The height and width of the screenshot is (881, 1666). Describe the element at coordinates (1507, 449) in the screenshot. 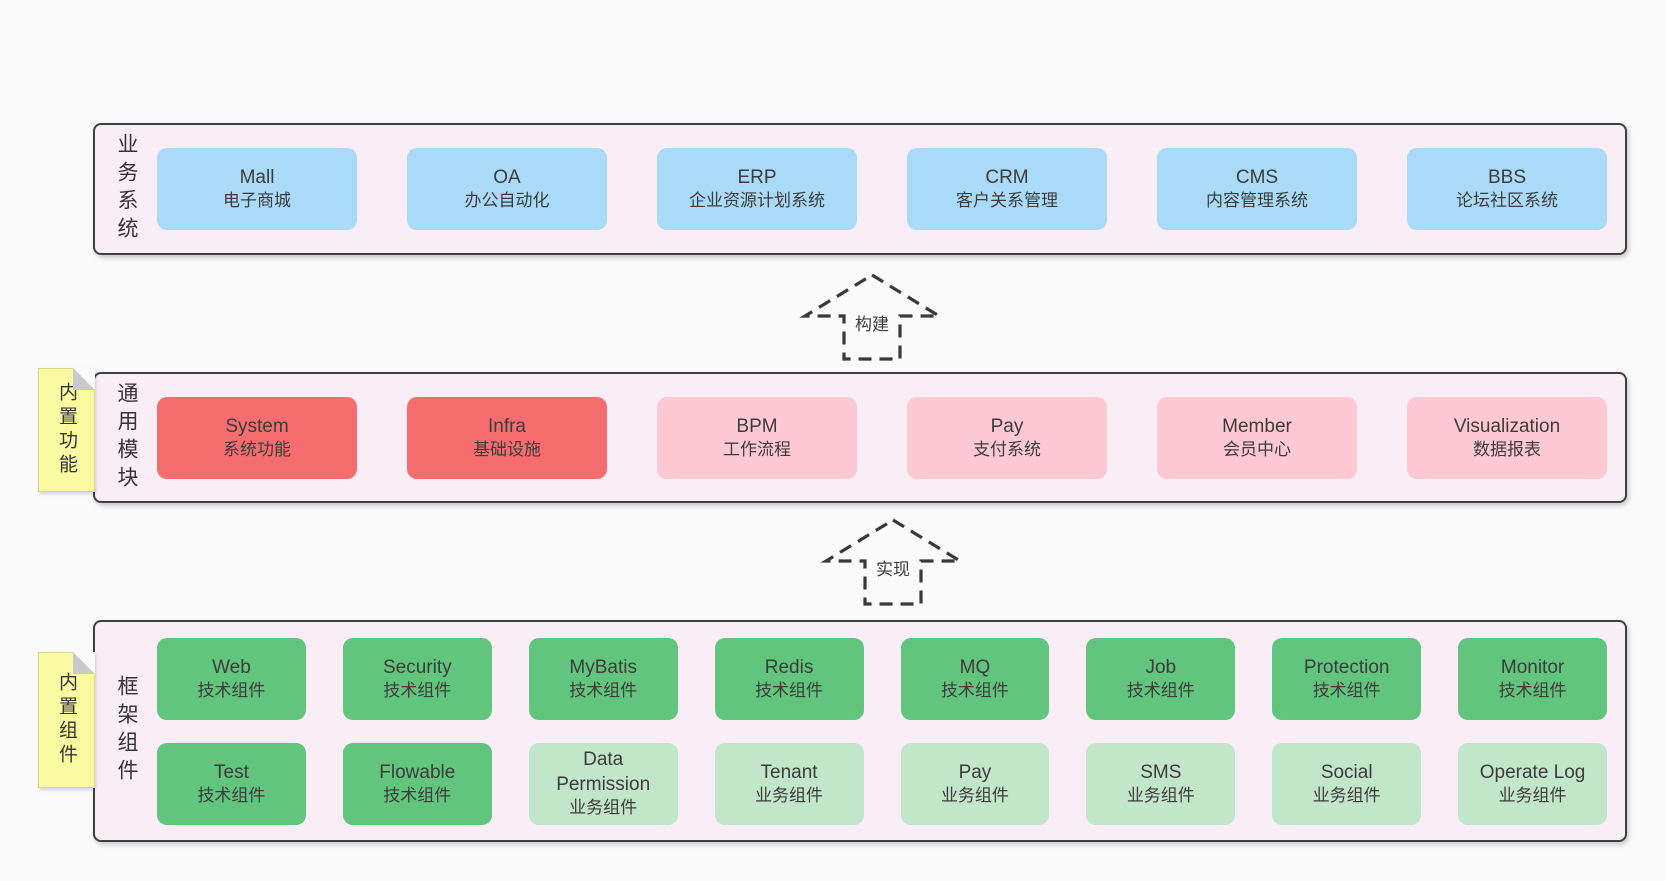

I see `box-subtitle: 数据报表` at that location.